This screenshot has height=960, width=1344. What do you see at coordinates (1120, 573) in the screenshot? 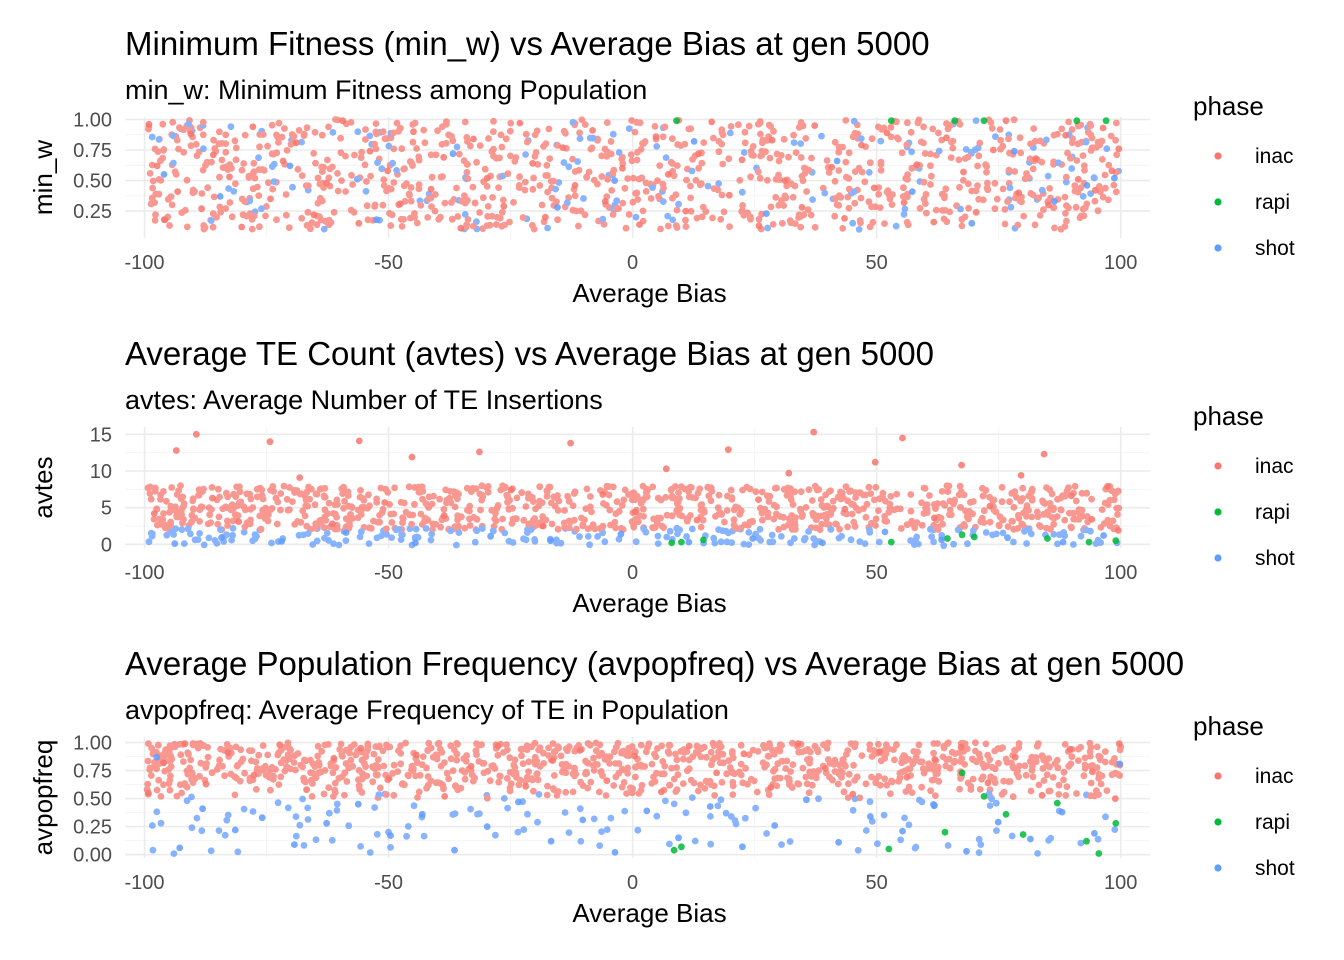
I see `x-tick-label: 100` at bounding box center [1120, 573].